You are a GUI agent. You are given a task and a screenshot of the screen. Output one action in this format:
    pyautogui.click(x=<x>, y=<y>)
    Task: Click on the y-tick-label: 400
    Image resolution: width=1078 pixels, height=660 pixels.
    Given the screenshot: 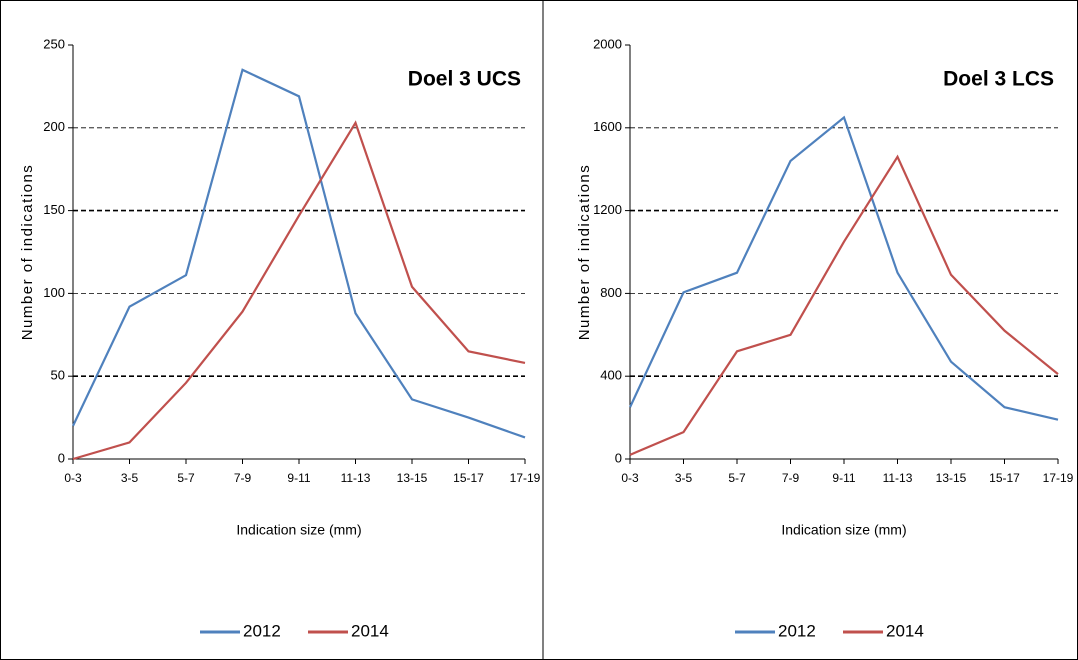 What is the action you would take?
    pyautogui.click(x=611, y=375)
    